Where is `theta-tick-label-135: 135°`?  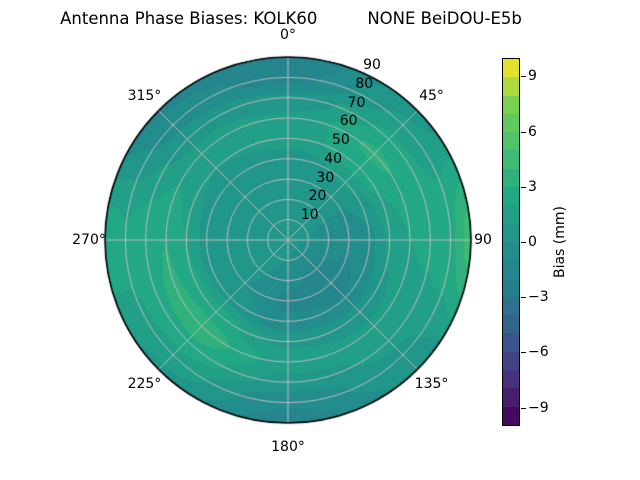
theta-tick-label-135: 135° is located at coordinates (431, 383).